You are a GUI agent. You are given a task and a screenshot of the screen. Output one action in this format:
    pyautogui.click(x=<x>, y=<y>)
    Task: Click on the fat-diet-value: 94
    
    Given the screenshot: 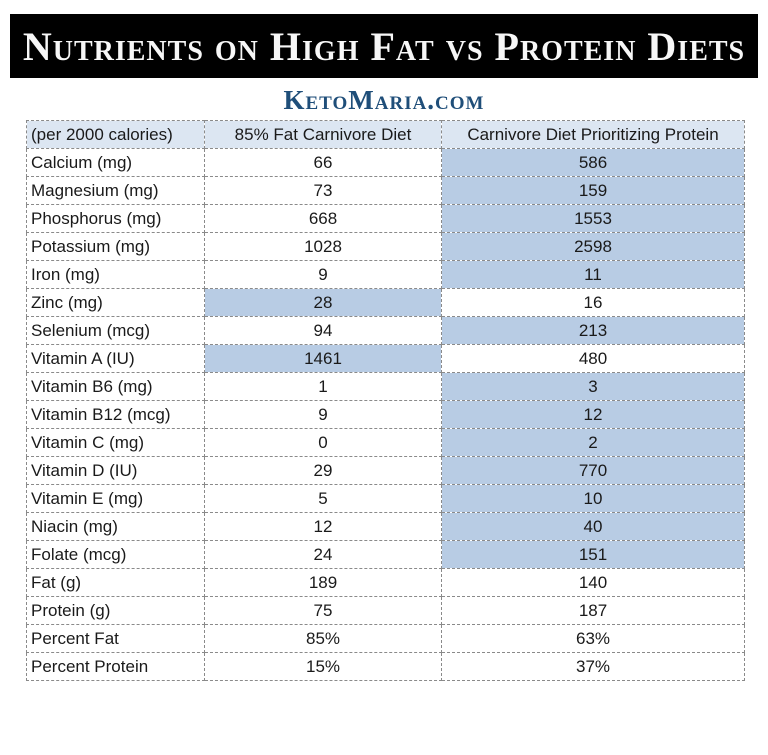 What is the action you would take?
    pyautogui.click(x=323, y=330)
    